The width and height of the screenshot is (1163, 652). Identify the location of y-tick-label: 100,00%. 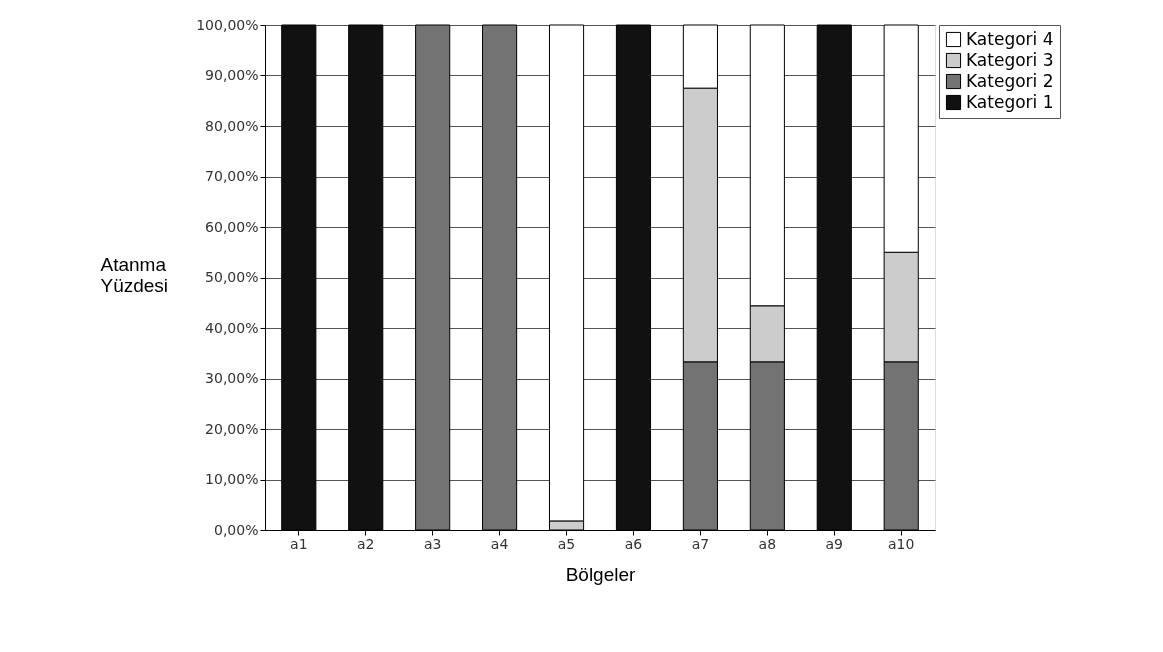
(227, 24).